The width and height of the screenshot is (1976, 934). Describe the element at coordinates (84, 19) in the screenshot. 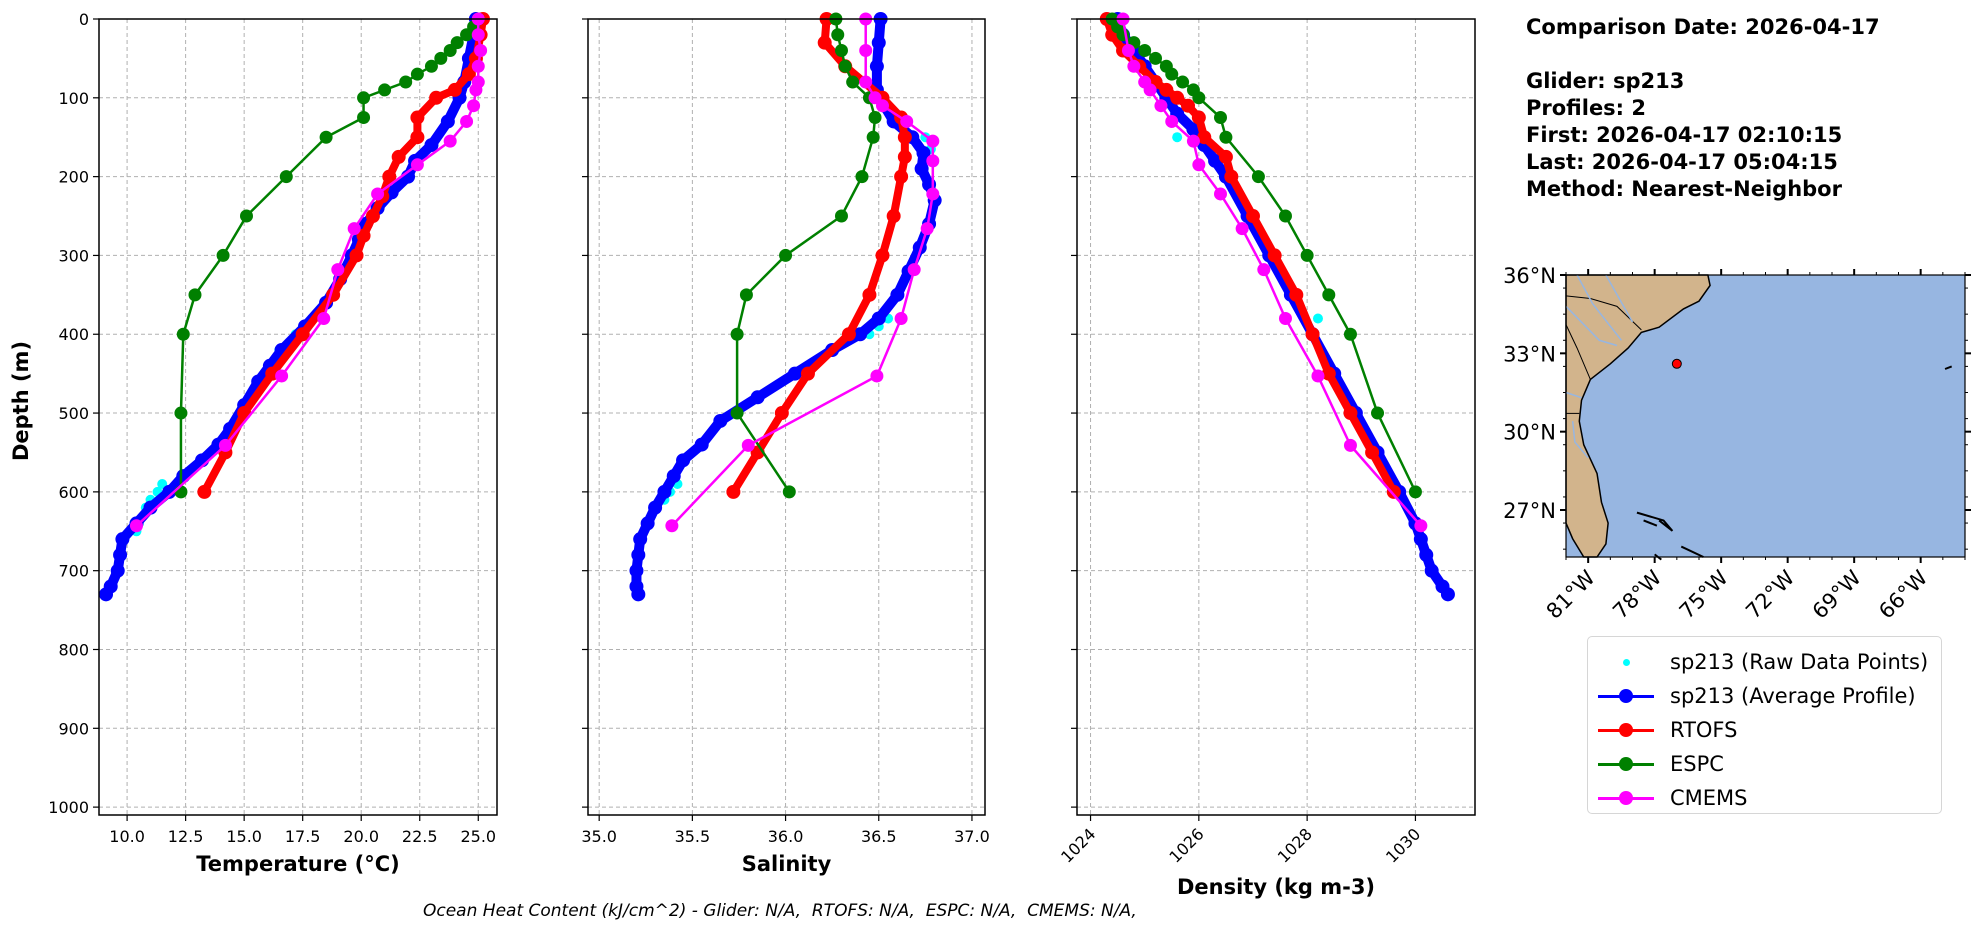

I see `y-tick-label: 0` at that location.